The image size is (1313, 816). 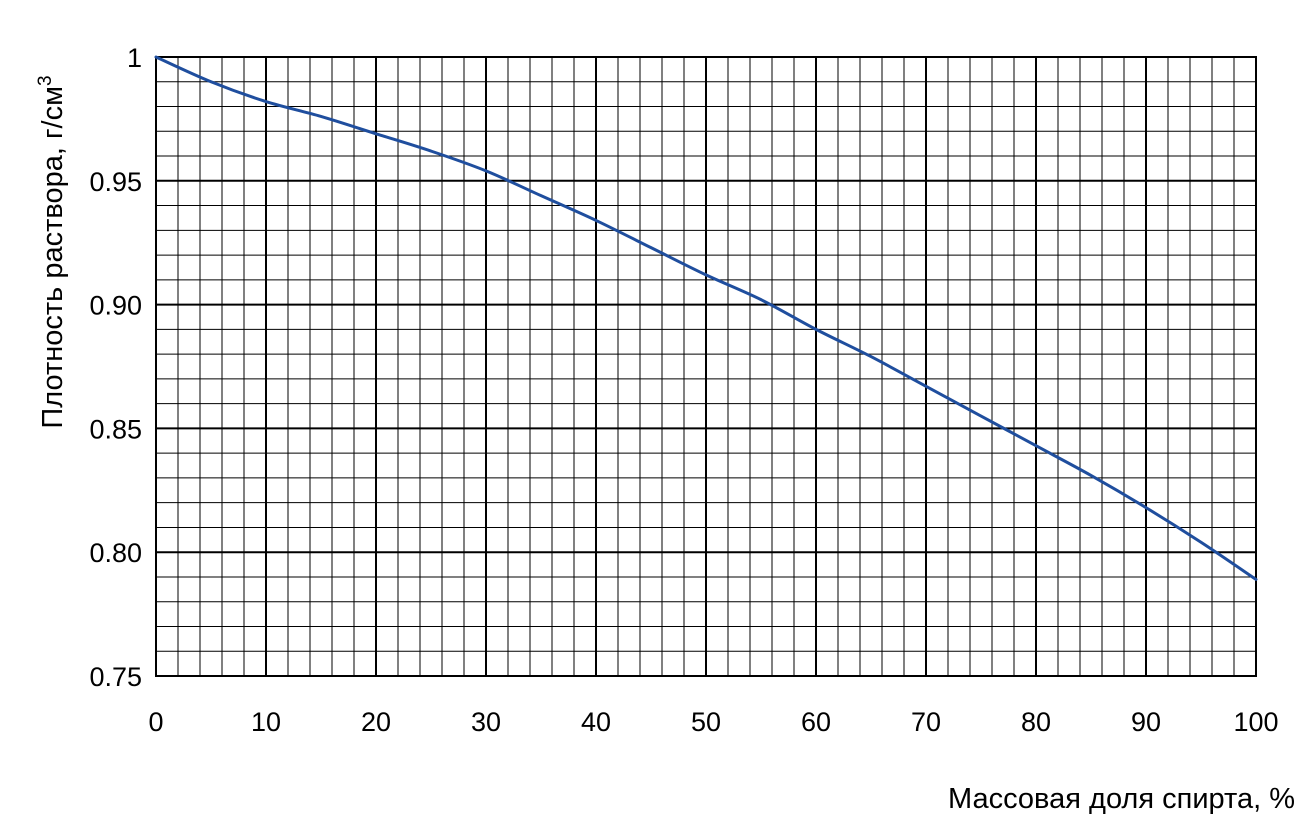 I want to click on x-axis-label: Массовая доля спирта, %, so click(x=1121, y=799).